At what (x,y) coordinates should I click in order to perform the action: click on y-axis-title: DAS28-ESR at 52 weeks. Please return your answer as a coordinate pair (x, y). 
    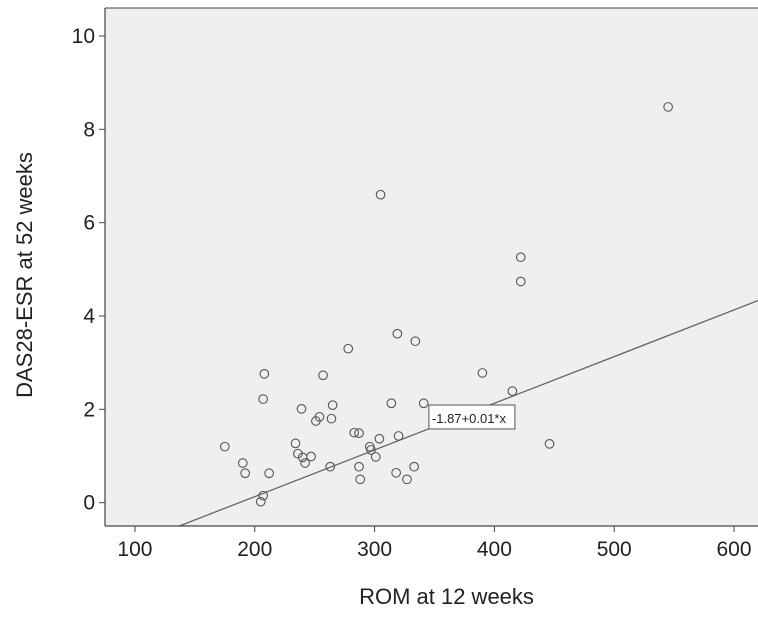
    Looking at the image, I should click on (24, 275).